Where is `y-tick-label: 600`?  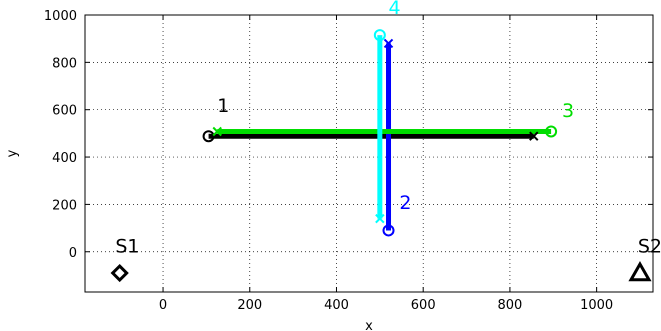
y-tick-label: 600 is located at coordinates (64, 111).